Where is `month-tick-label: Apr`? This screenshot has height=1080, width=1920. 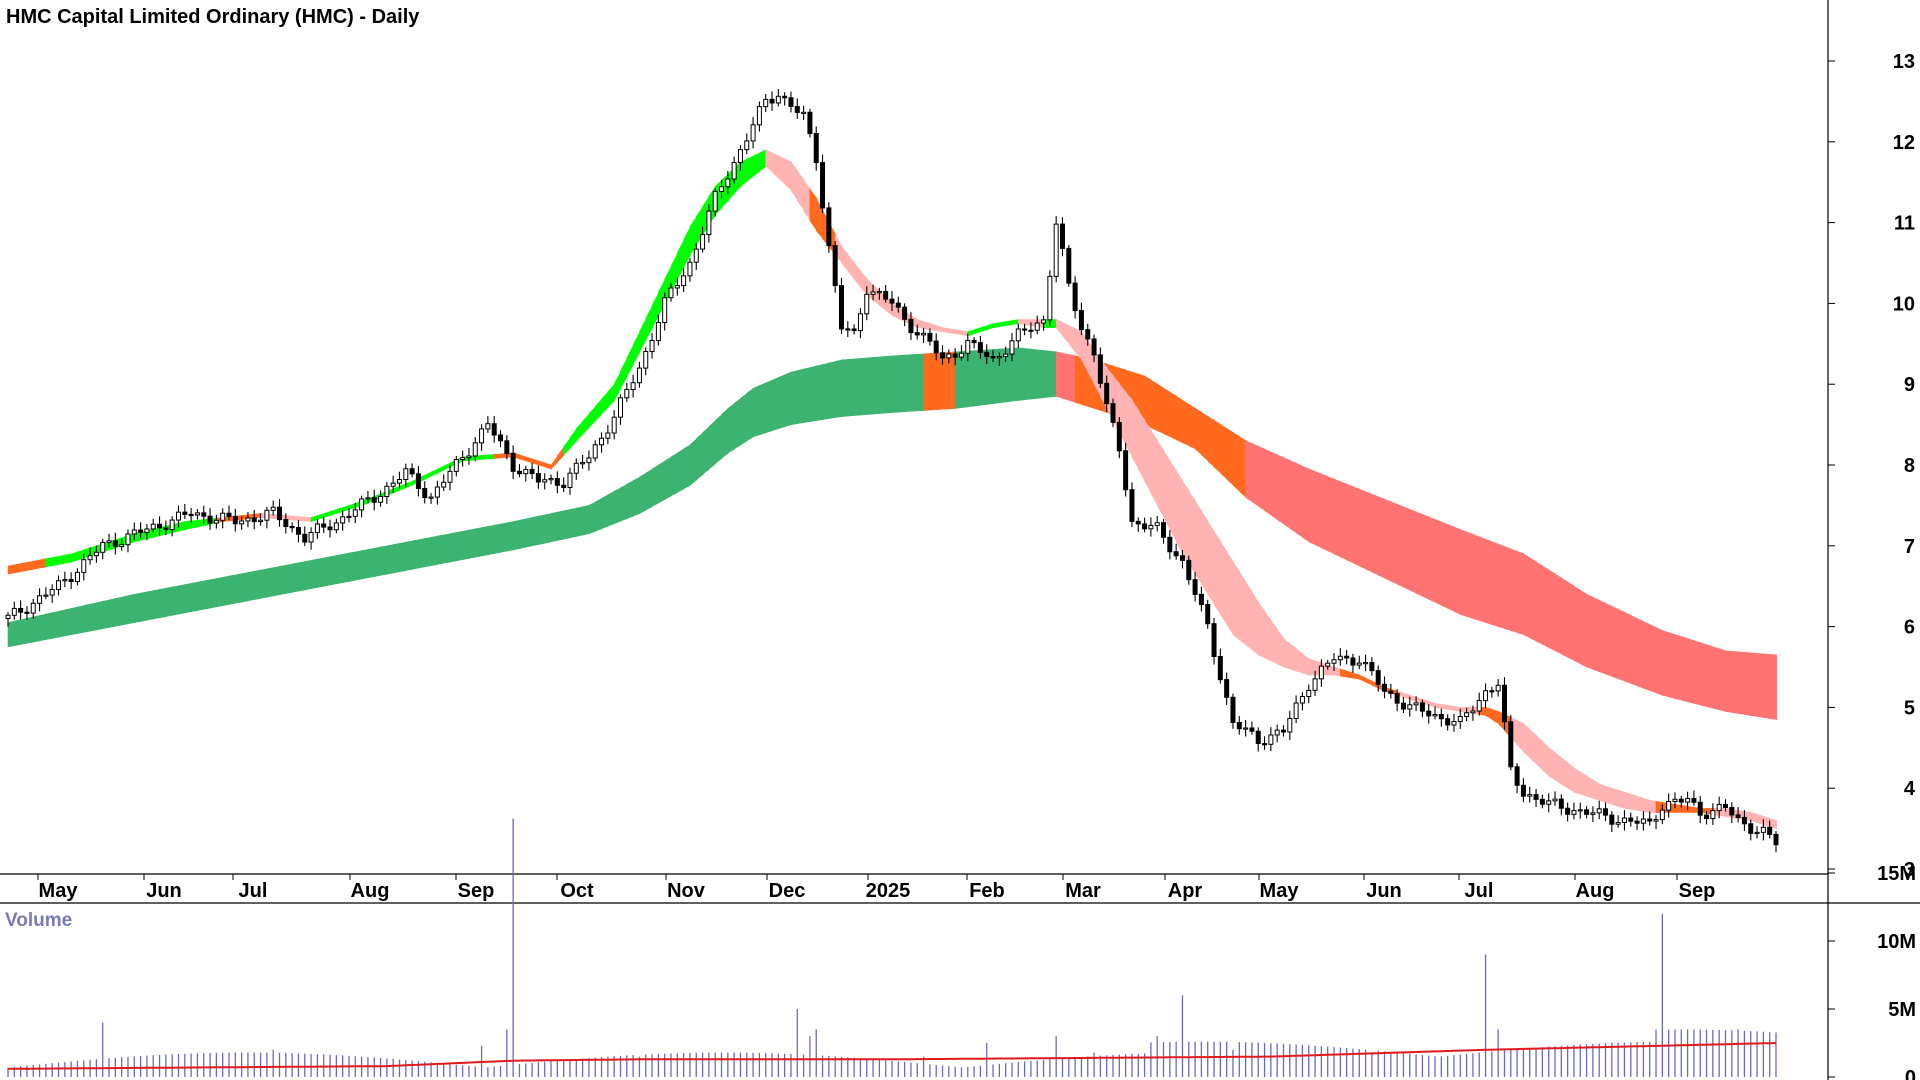
month-tick-label: Apr is located at coordinates (1185, 891).